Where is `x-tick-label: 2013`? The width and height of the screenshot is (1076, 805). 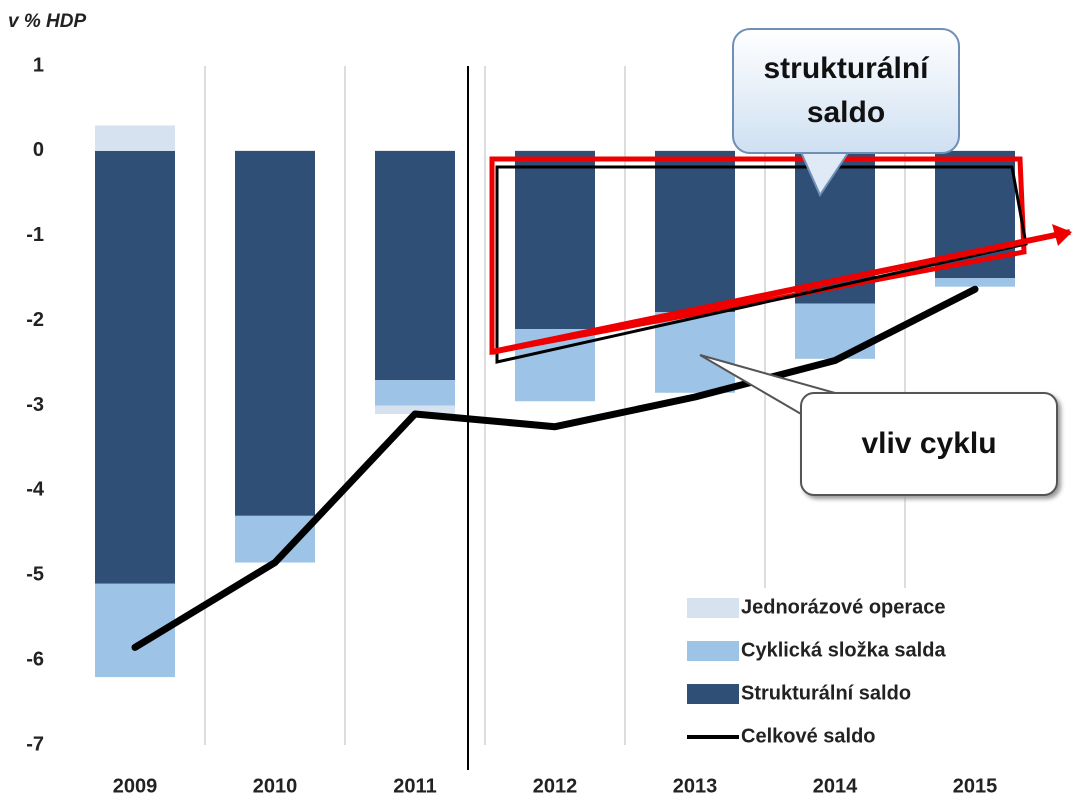
x-tick-label: 2013 is located at coordinates (695, 786).